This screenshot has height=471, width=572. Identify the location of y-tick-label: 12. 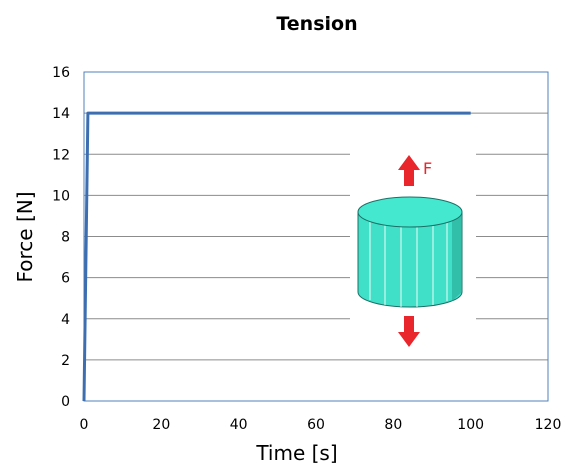
(61, 155).